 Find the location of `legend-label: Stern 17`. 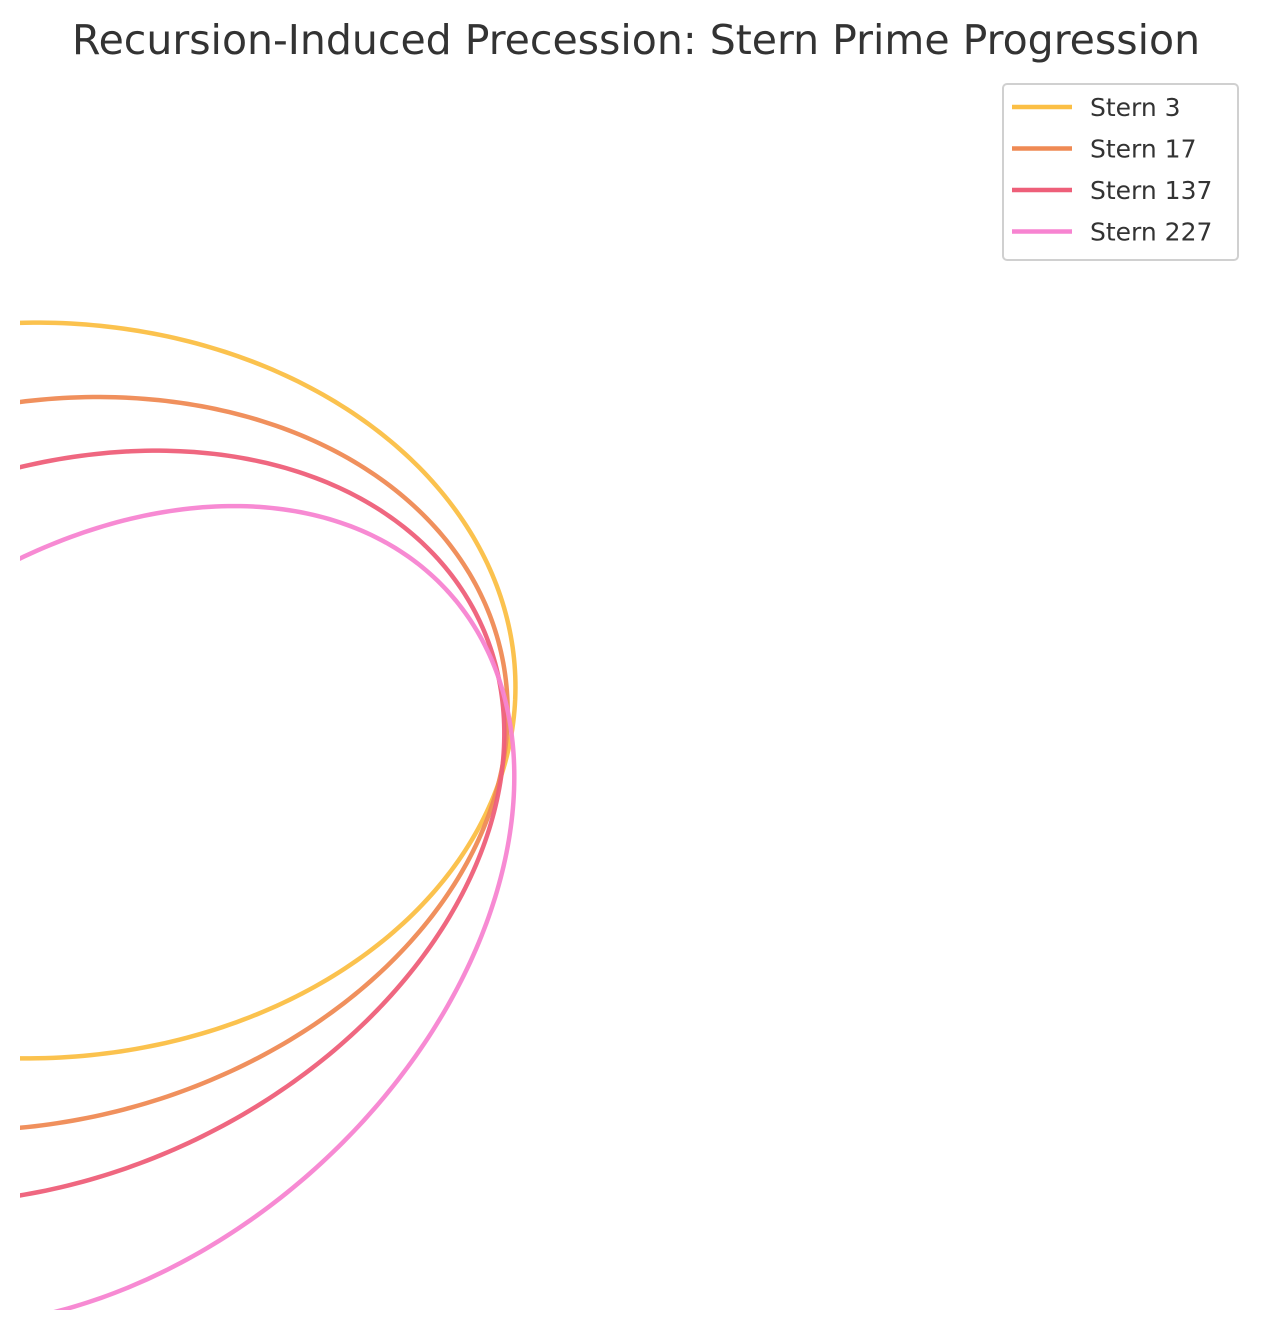

legend-label: Stern 17 is located at coordinates (1143, 149).